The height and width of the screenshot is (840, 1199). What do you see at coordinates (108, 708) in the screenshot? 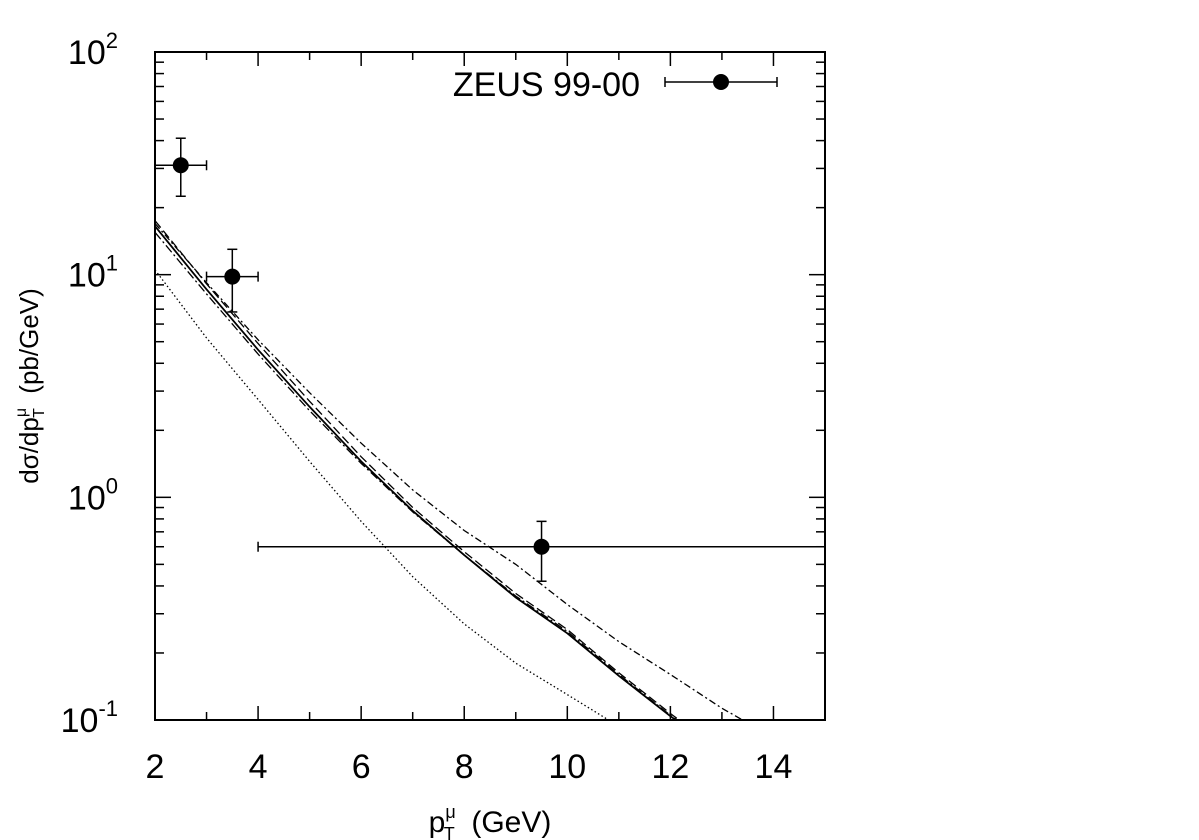
I see `y-tick-exponent: -1` at bounding box center [108, 708].